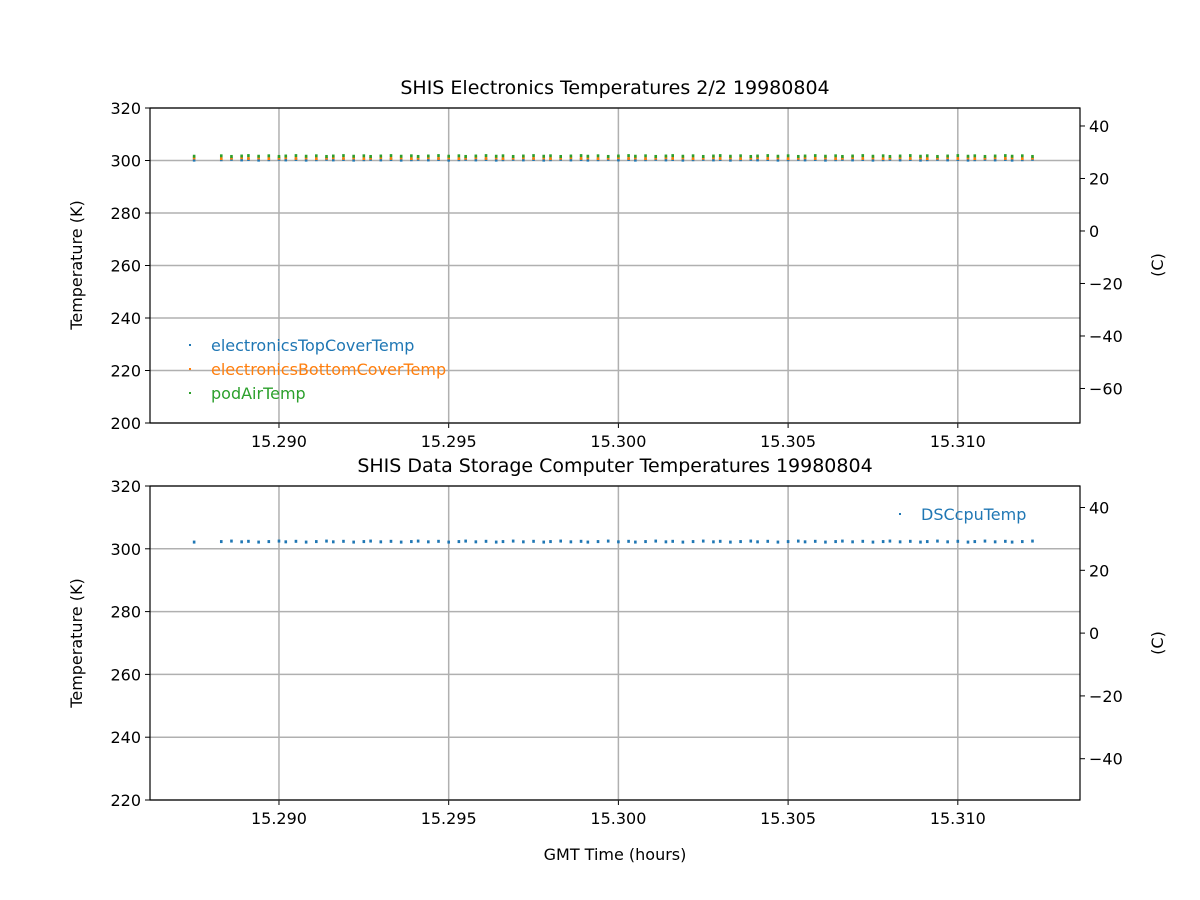  Describe the element at coordinates (125, 486) in the screenshot. I see `y-tick-label: 320` at that location.